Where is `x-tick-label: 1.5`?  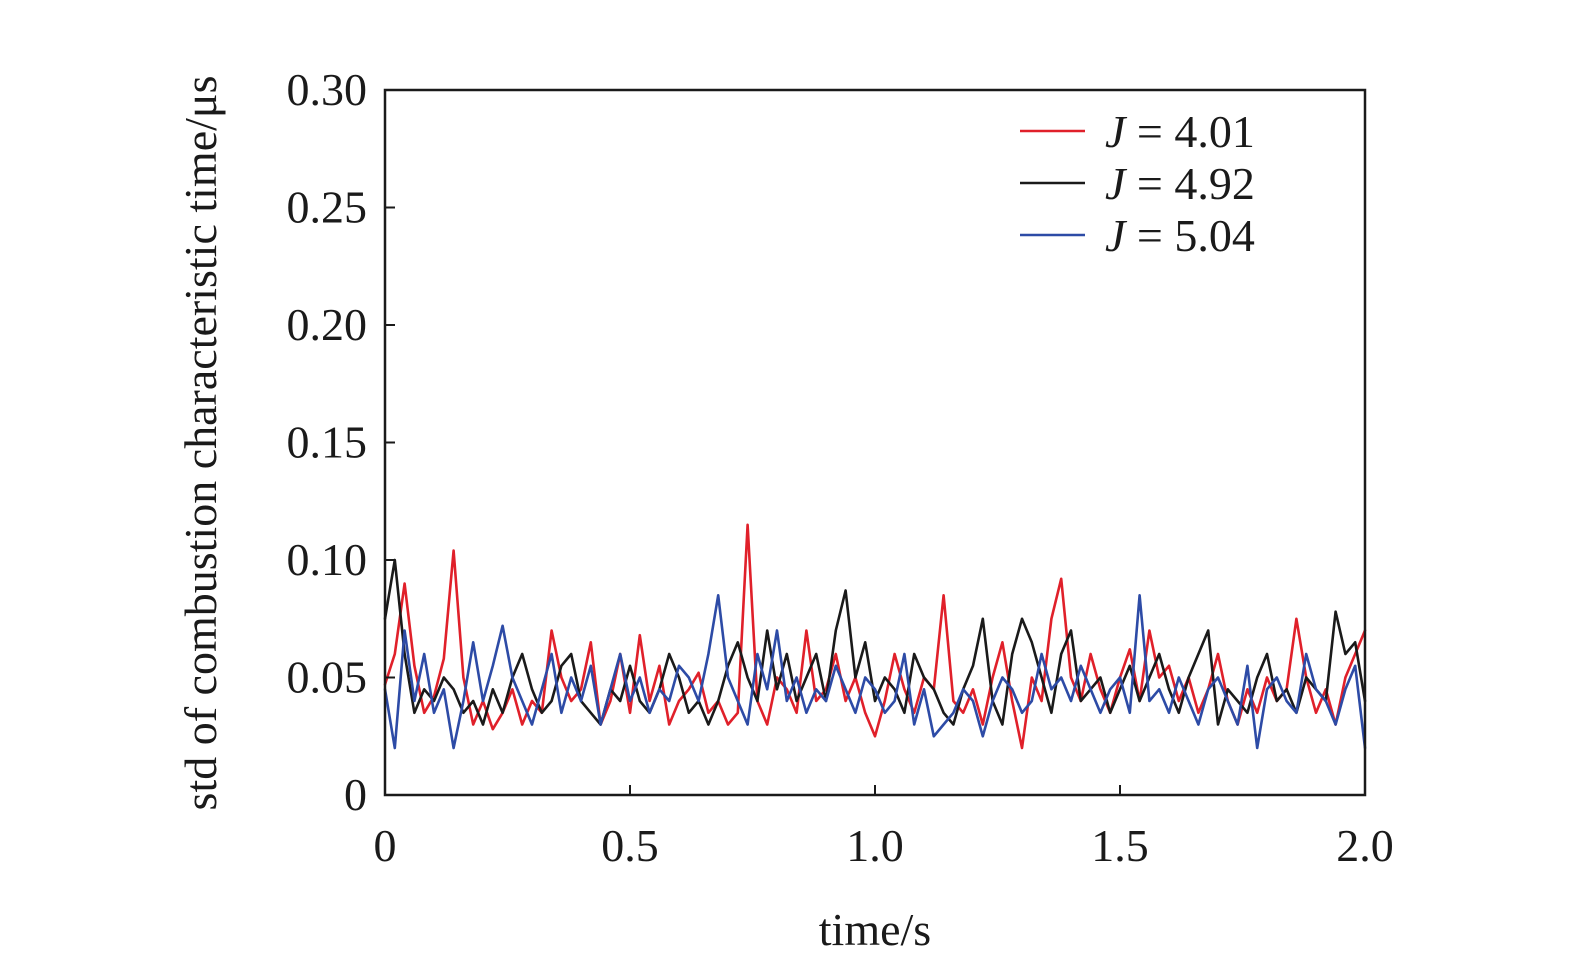 x-tick-label: 1.5 is located at coordinates (1120, 845).